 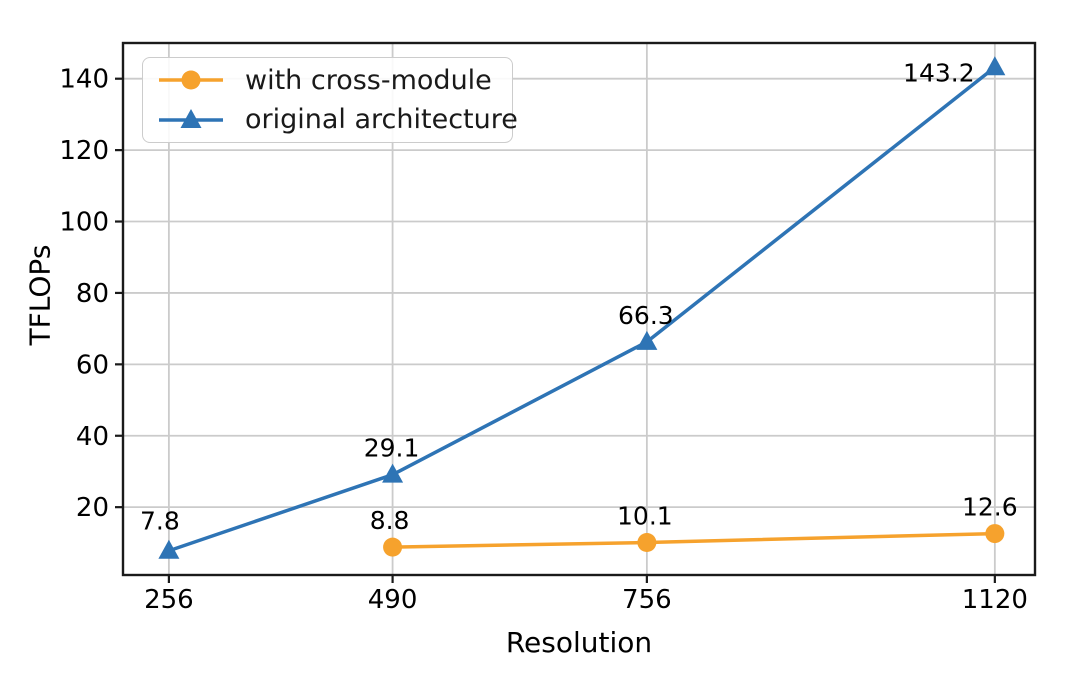 What do you see at coordinates (40, 295) in the screenshot?
I see `y-axis-title: TFLOPs` at bounding box center [40, 295].